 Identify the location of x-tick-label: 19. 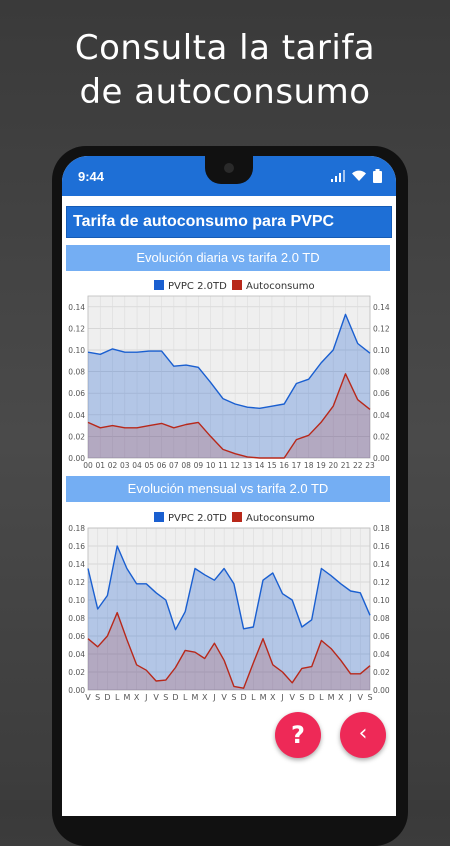
(321, 465).